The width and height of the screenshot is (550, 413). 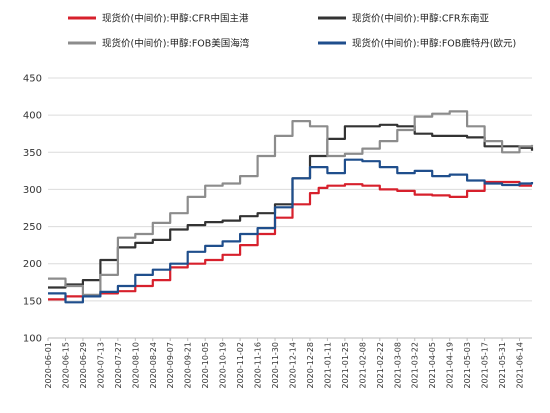 I want to click on x-tick-label: 2021-05-03, so click(x=467, y=365).